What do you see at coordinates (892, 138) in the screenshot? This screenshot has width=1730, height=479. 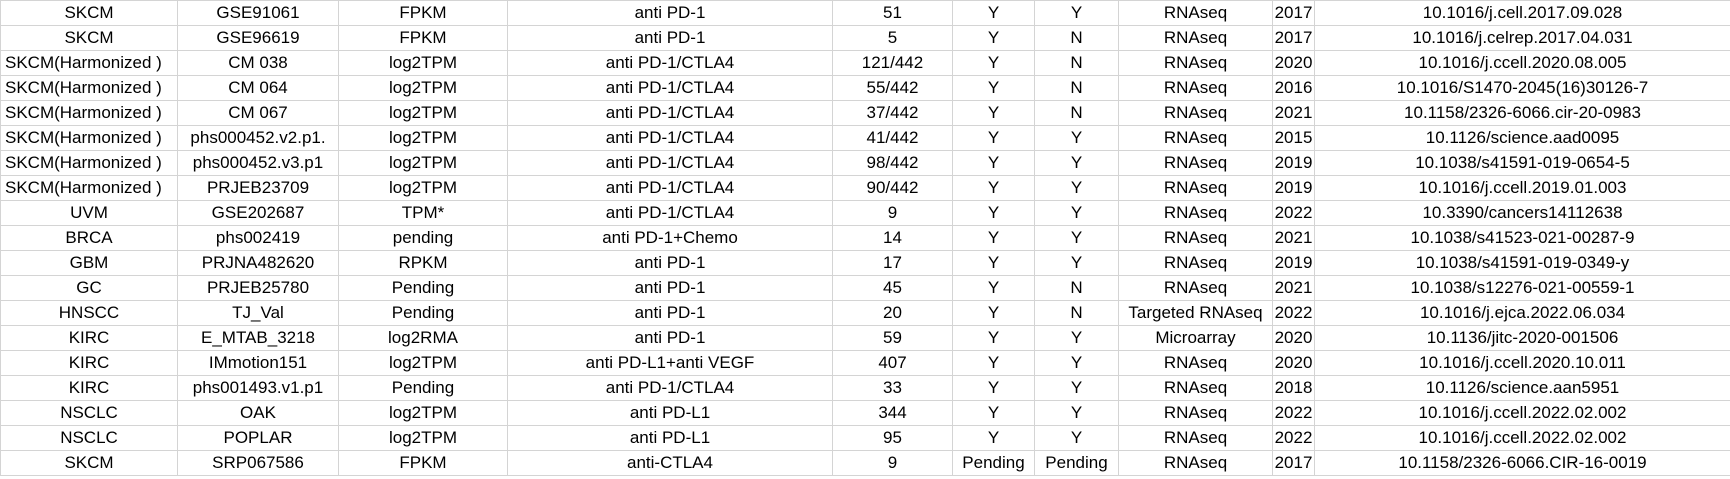 I see `cell-sample-count: 41/442` at bounding box center [892, 138].